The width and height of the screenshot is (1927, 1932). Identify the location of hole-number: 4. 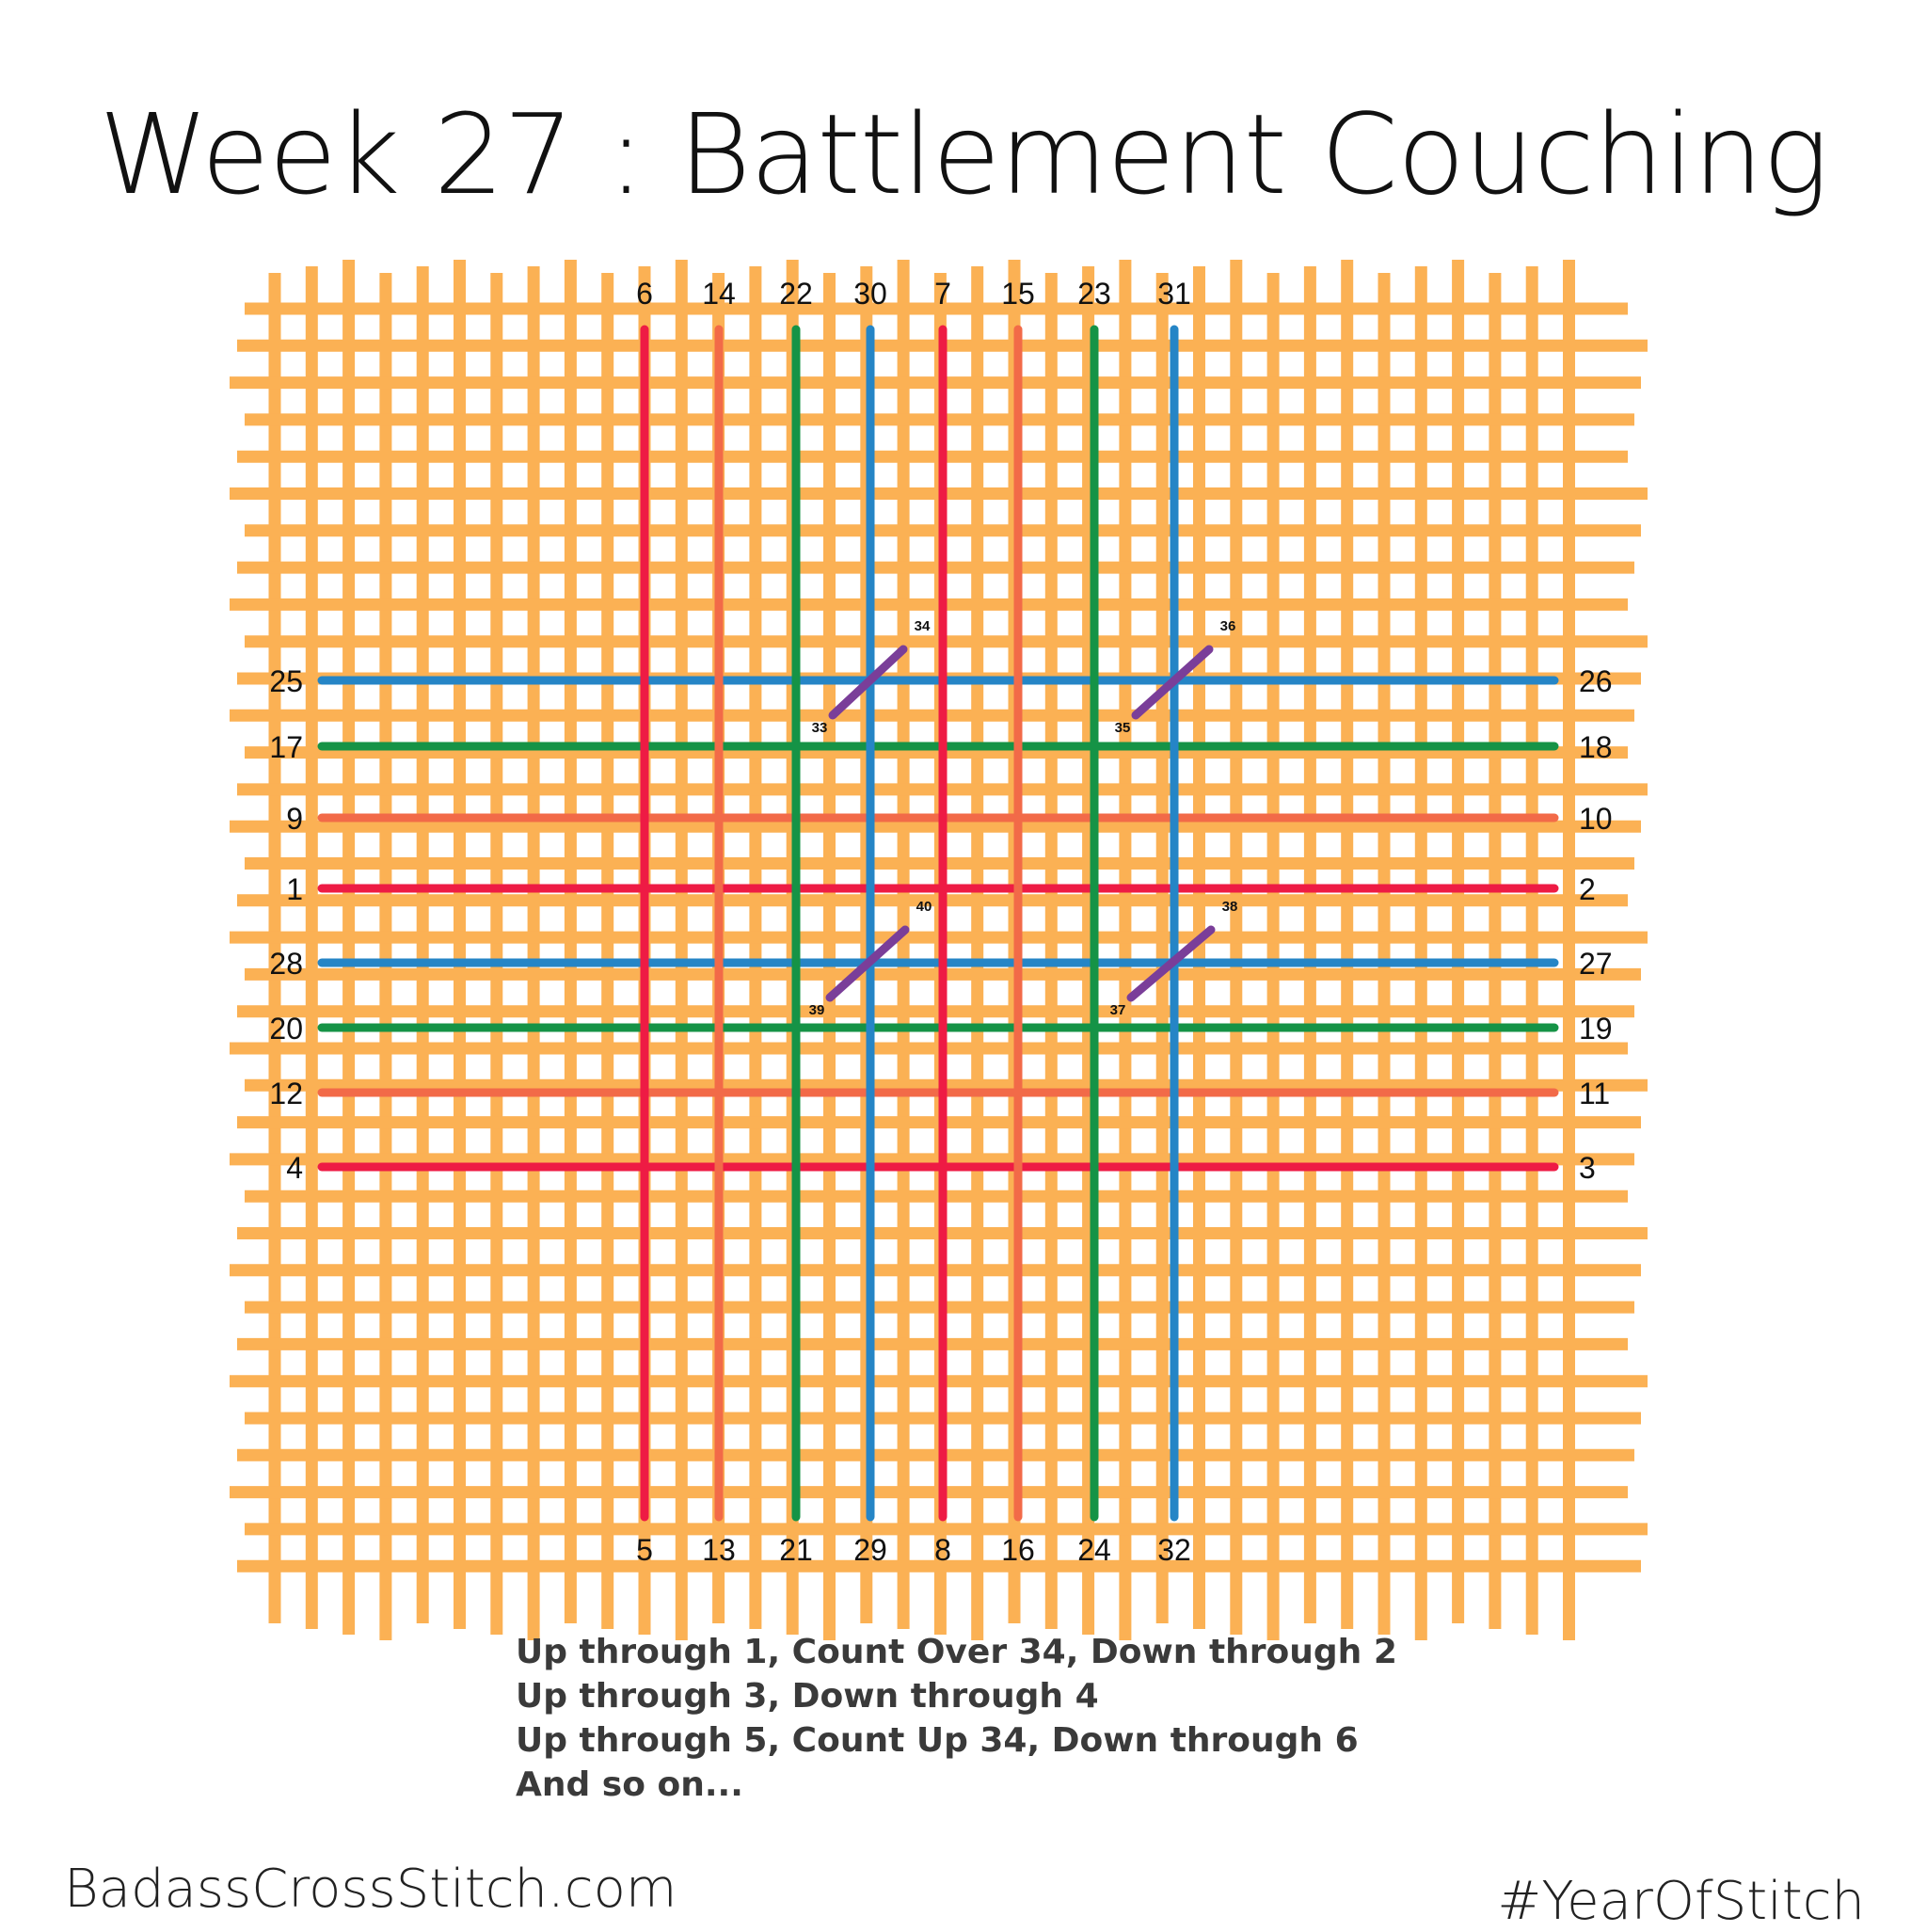
(294, 1168).